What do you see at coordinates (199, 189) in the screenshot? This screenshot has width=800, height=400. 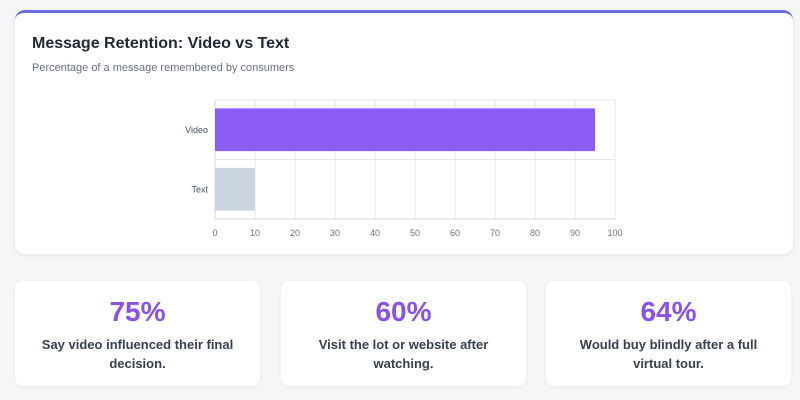 I see `category-label: Text` at bounding box center [199, 189].